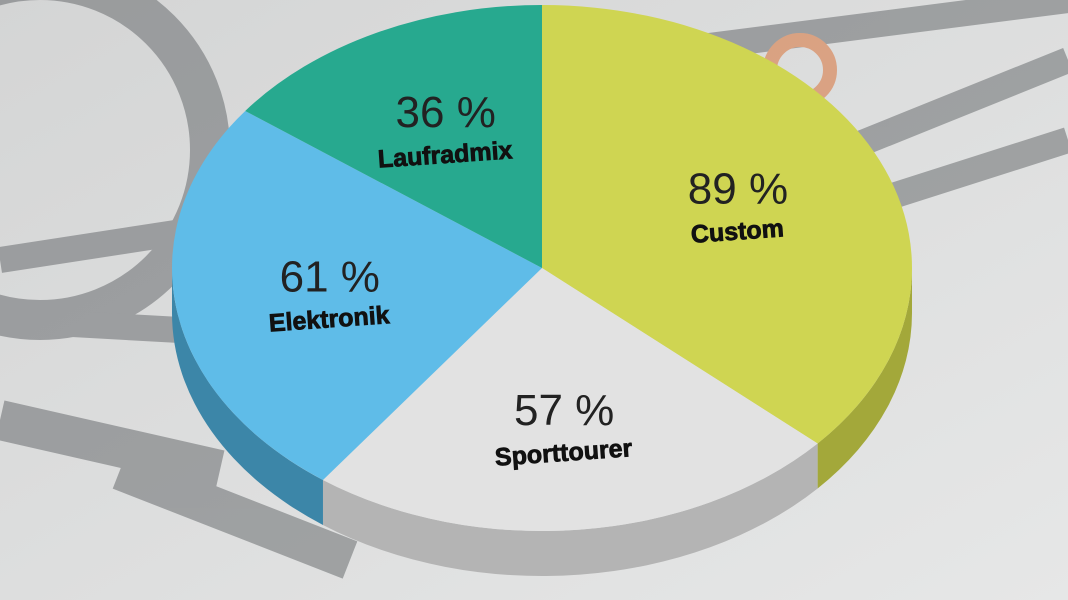 This screenshot has height=600, width=1068. Describe the element at coordinates (445, 154) in the screenshot. I see `category-label: Laufradmix` at that location.